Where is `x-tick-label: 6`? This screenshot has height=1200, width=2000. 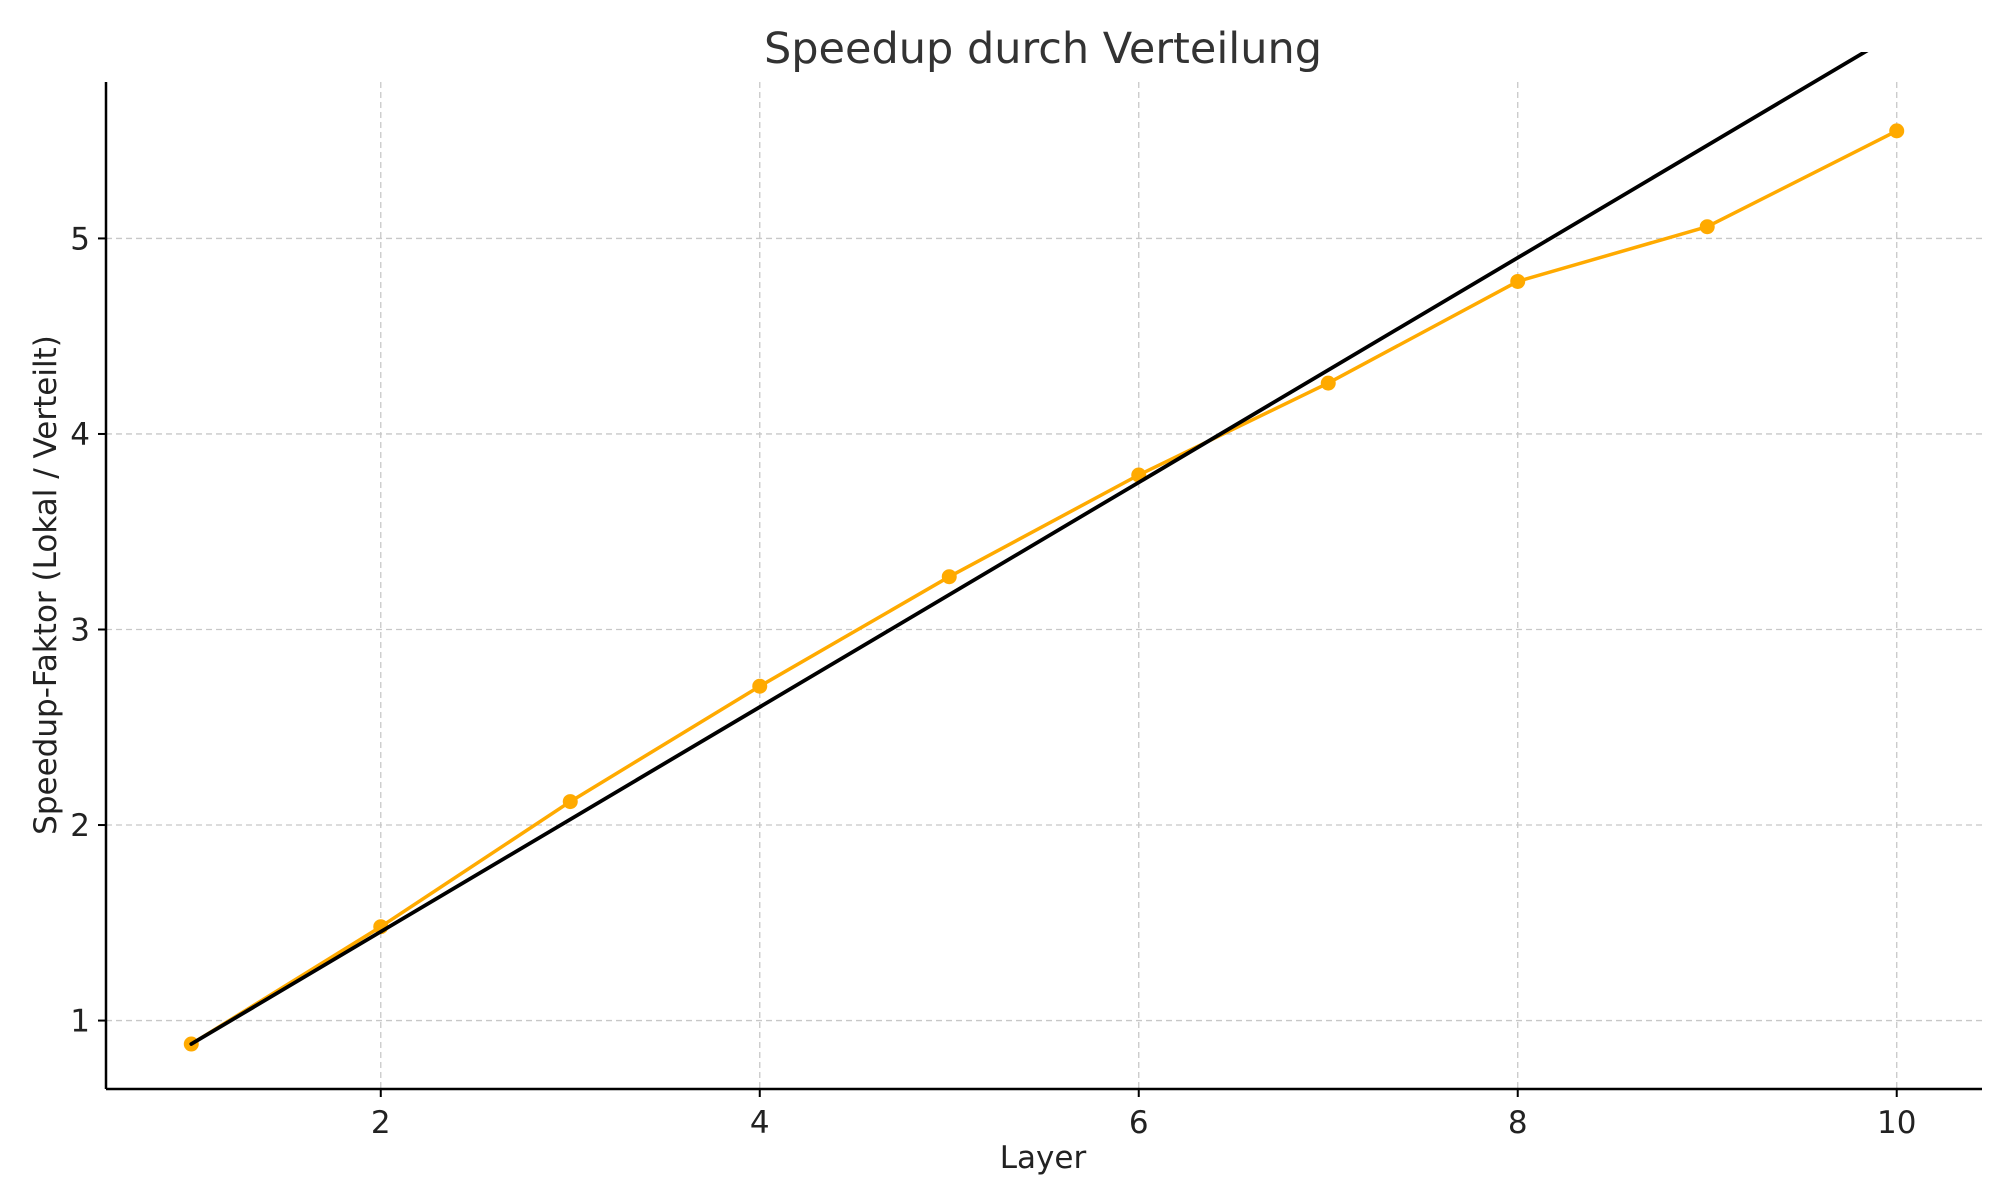 x-tick-label: 6 is located at coordinates (1139, 1123).